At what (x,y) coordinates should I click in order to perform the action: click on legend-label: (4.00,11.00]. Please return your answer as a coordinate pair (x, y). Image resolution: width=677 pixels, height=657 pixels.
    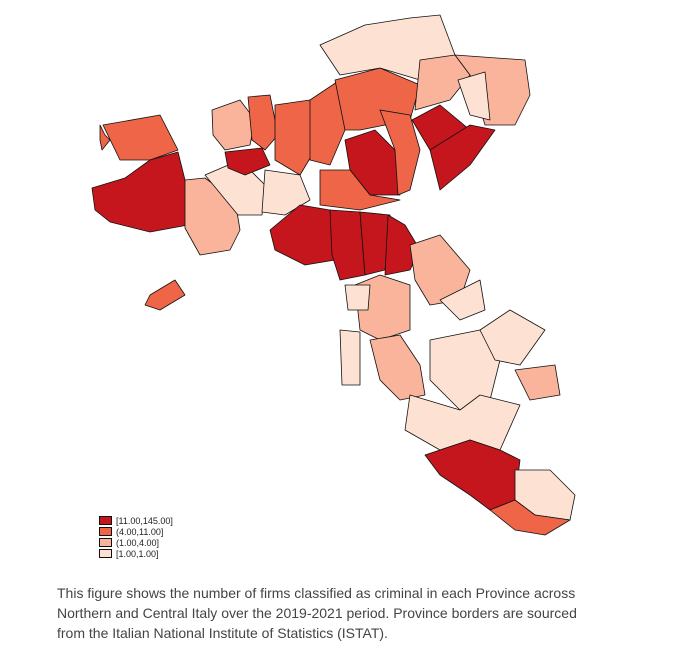
    Looking at the image, I should click on (140, 531).